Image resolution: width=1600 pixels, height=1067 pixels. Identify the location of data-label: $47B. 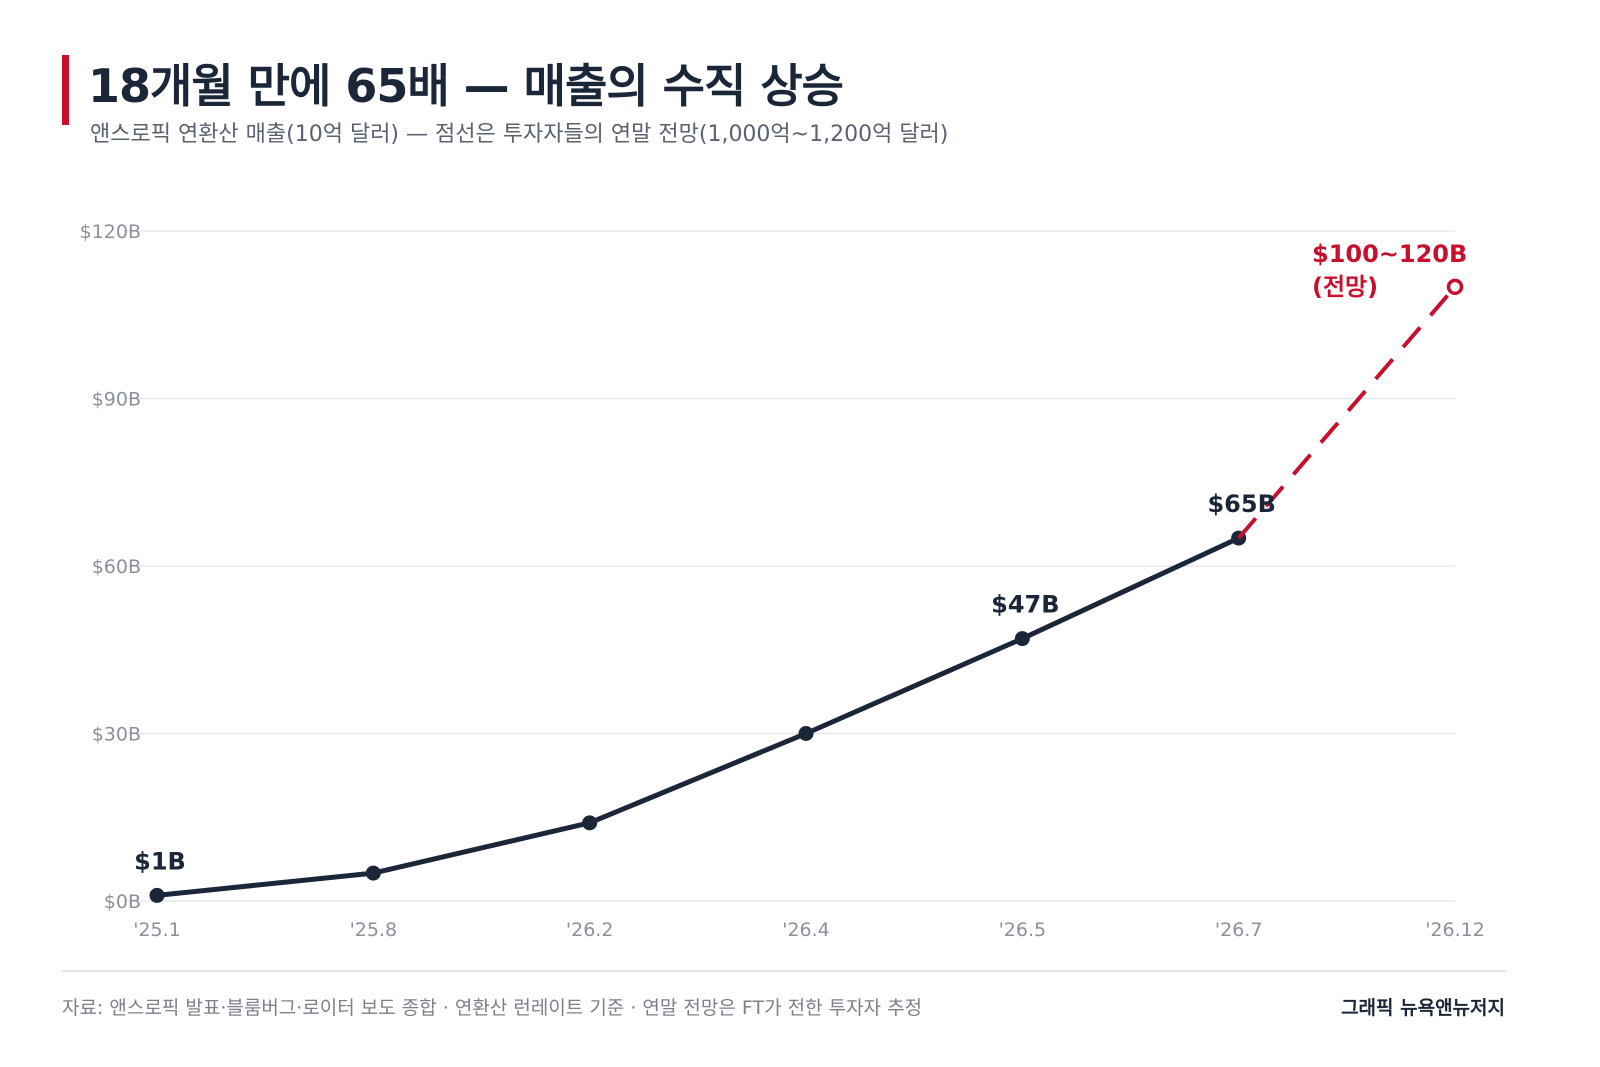
(1025, 605).